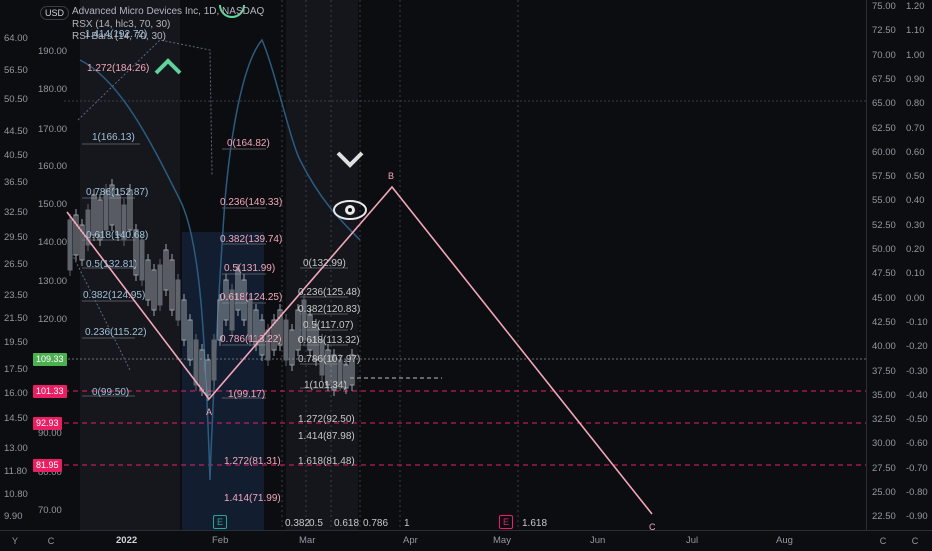 The height and width of the screenshot is (551, 932). I want to click on axis-tick: 55.00, so click(884, 201).